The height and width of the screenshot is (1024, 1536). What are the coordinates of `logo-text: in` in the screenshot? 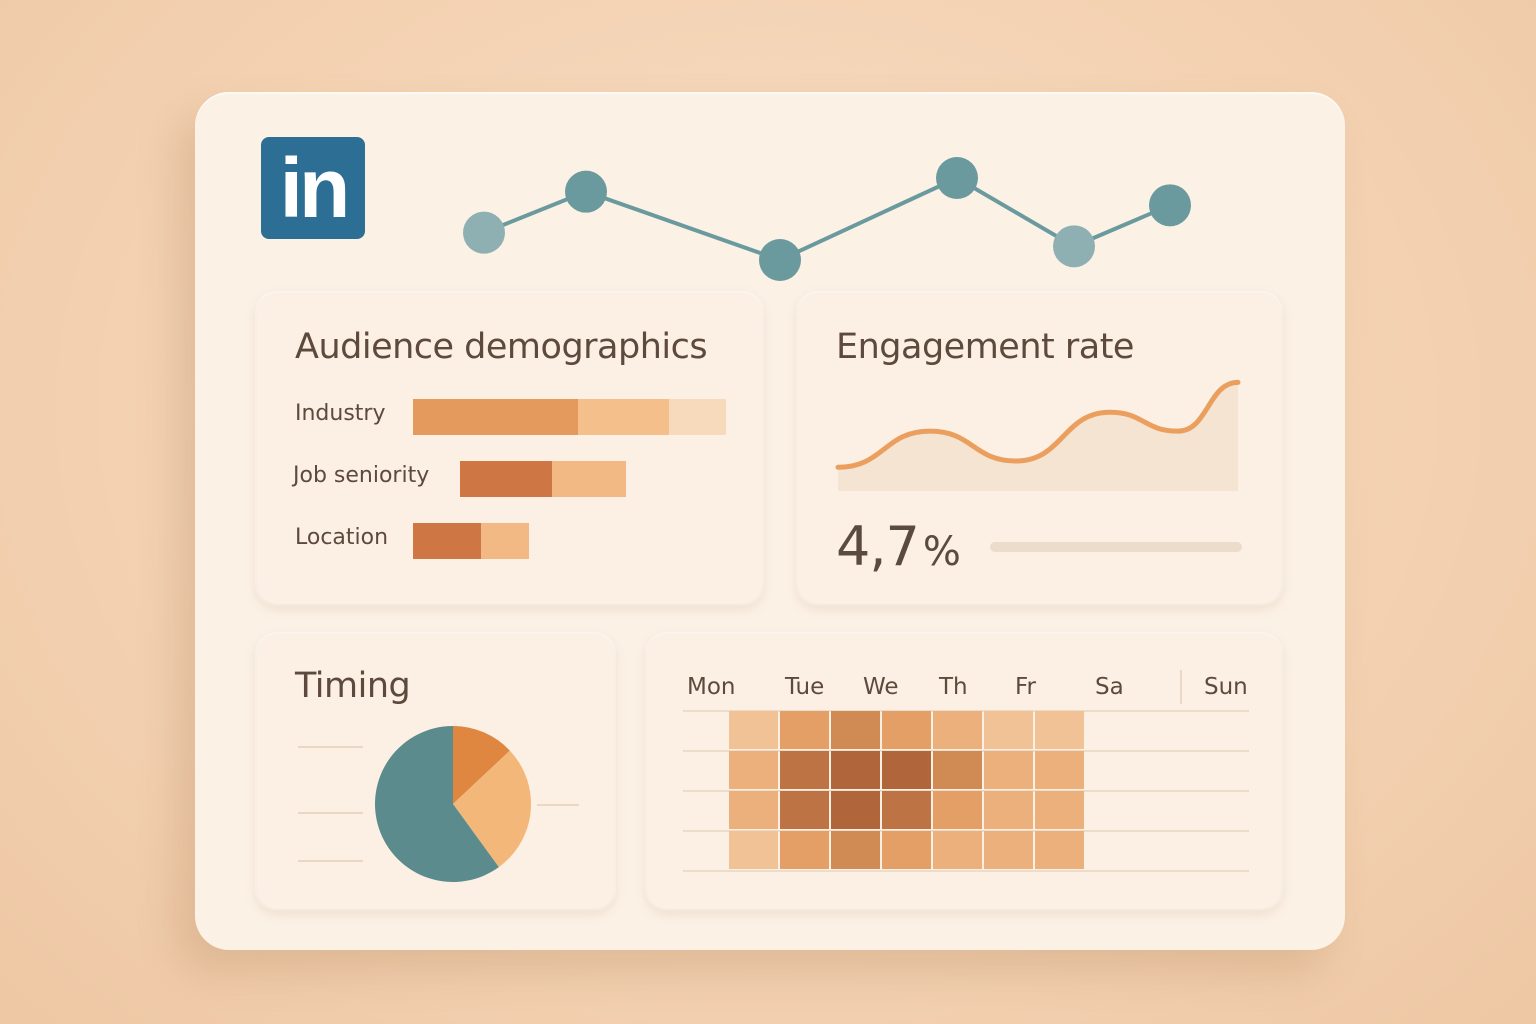 It's located at (315, 188).